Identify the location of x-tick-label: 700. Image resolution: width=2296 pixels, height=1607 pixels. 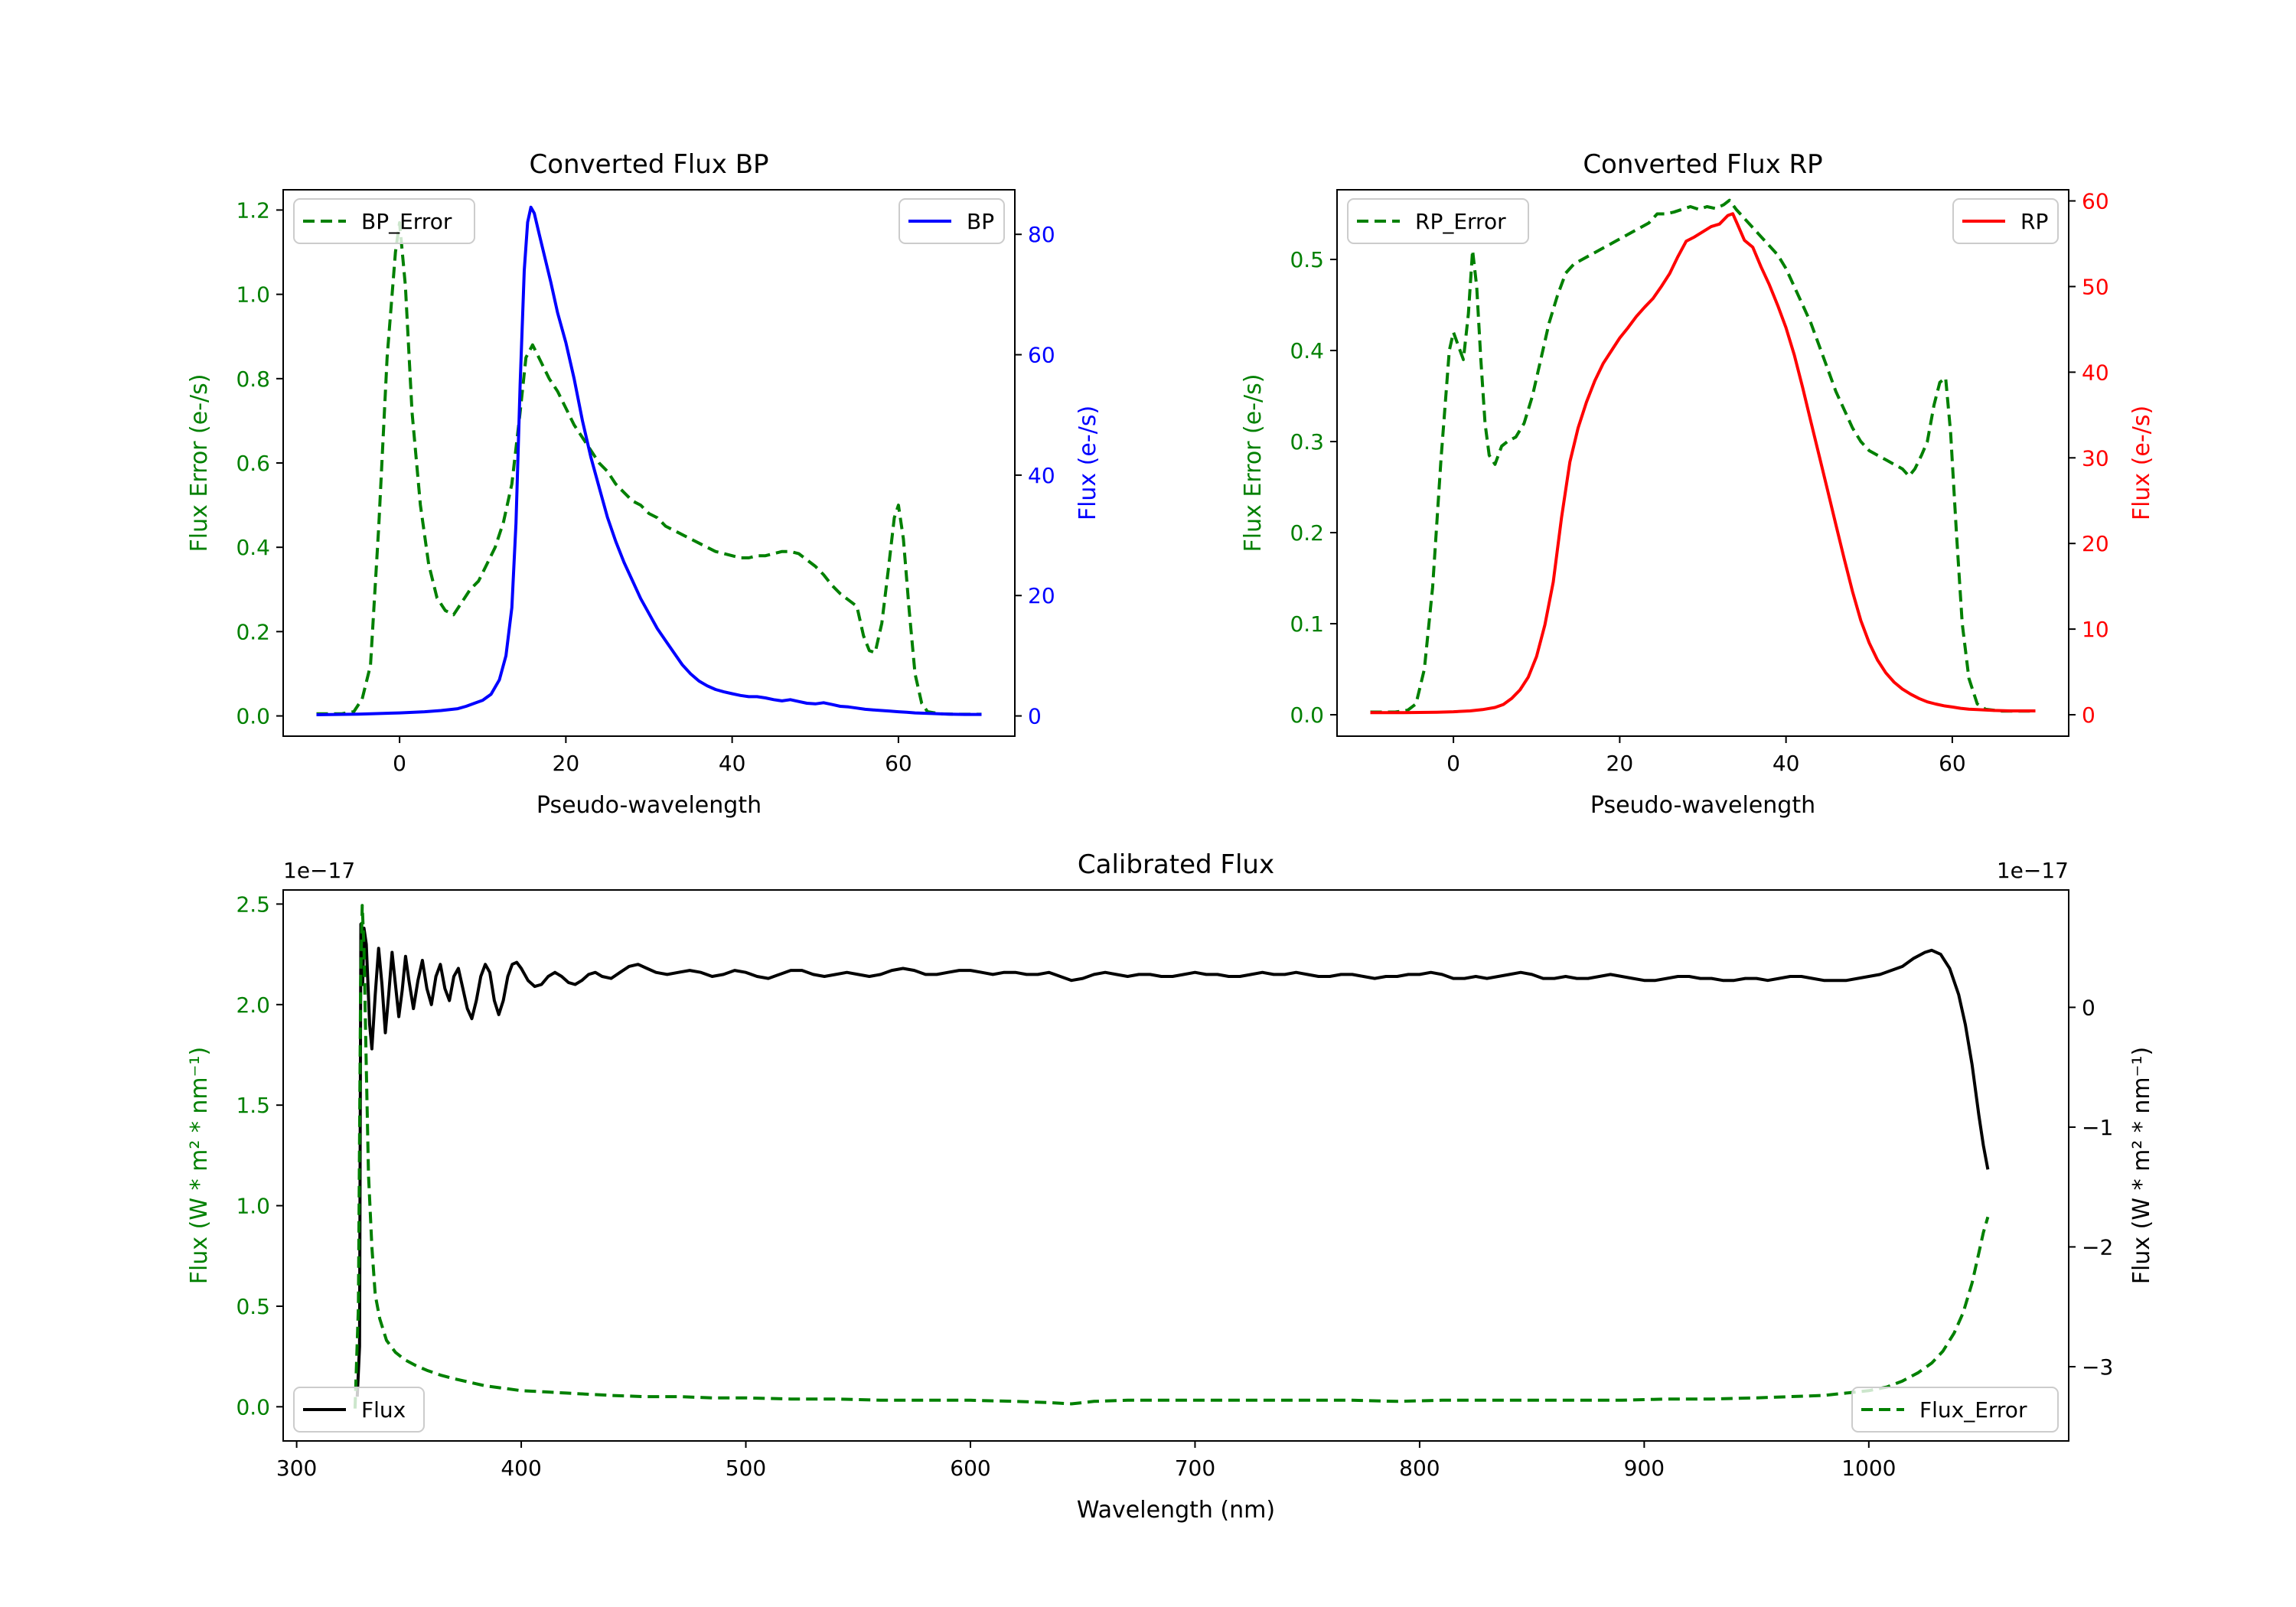
(1195, 1468).